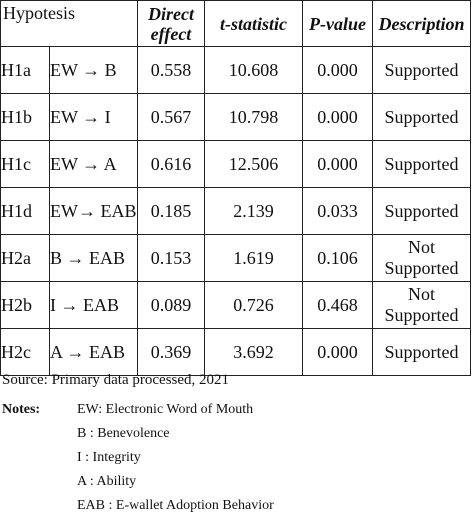  Describe the element at coordinates (93, 70) in the screenshot. I see `hypothesis-path: EW → B` at that location.